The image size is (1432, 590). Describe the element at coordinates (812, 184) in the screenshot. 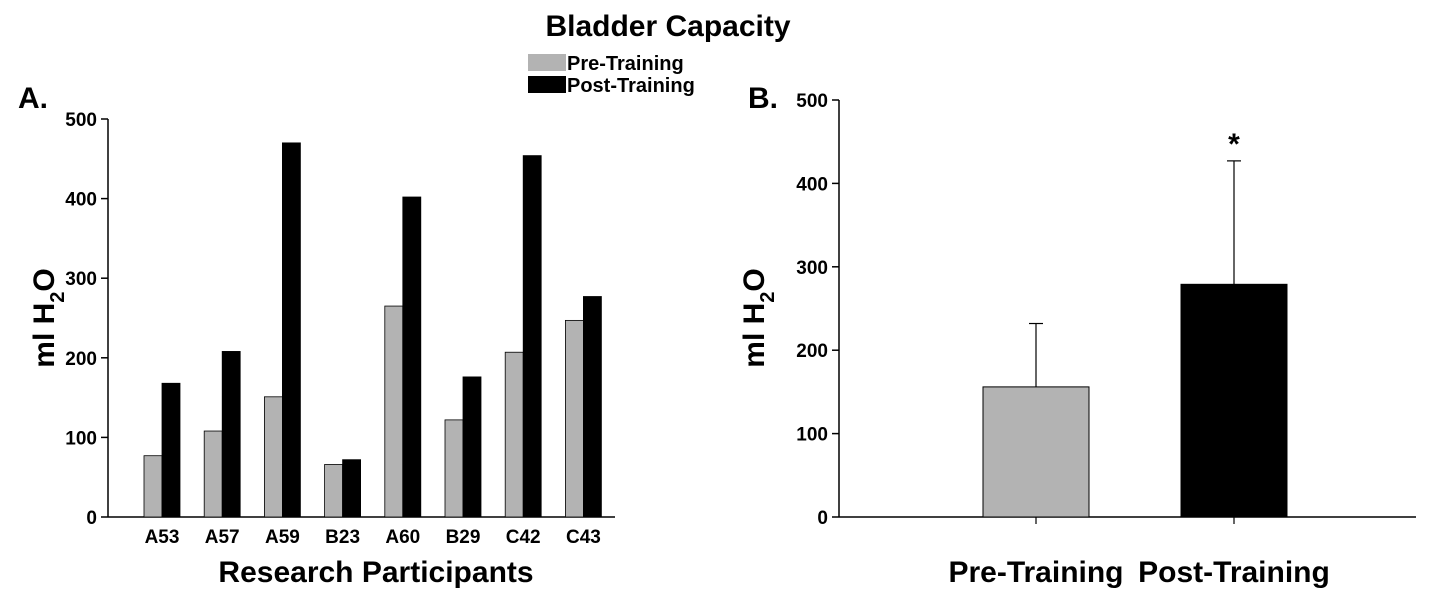

I see `panel-b-y-tick-label: 400` at that location.